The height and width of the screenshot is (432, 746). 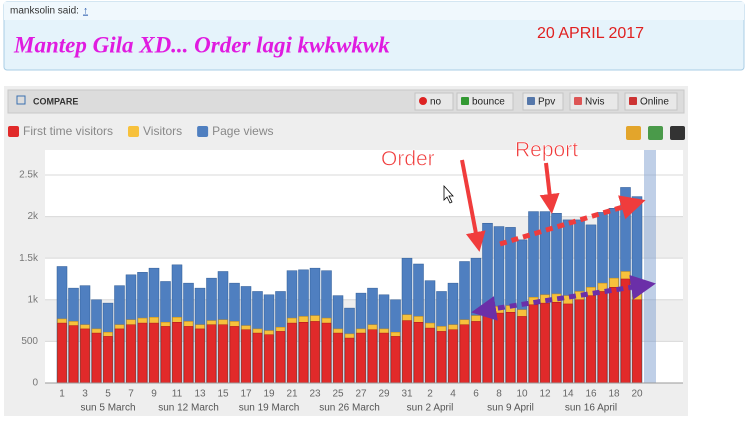 What do you see at coordinates (85, 394) in the screenshot?
I see `x-tick-label: 3` at bounding box center [85, 394].